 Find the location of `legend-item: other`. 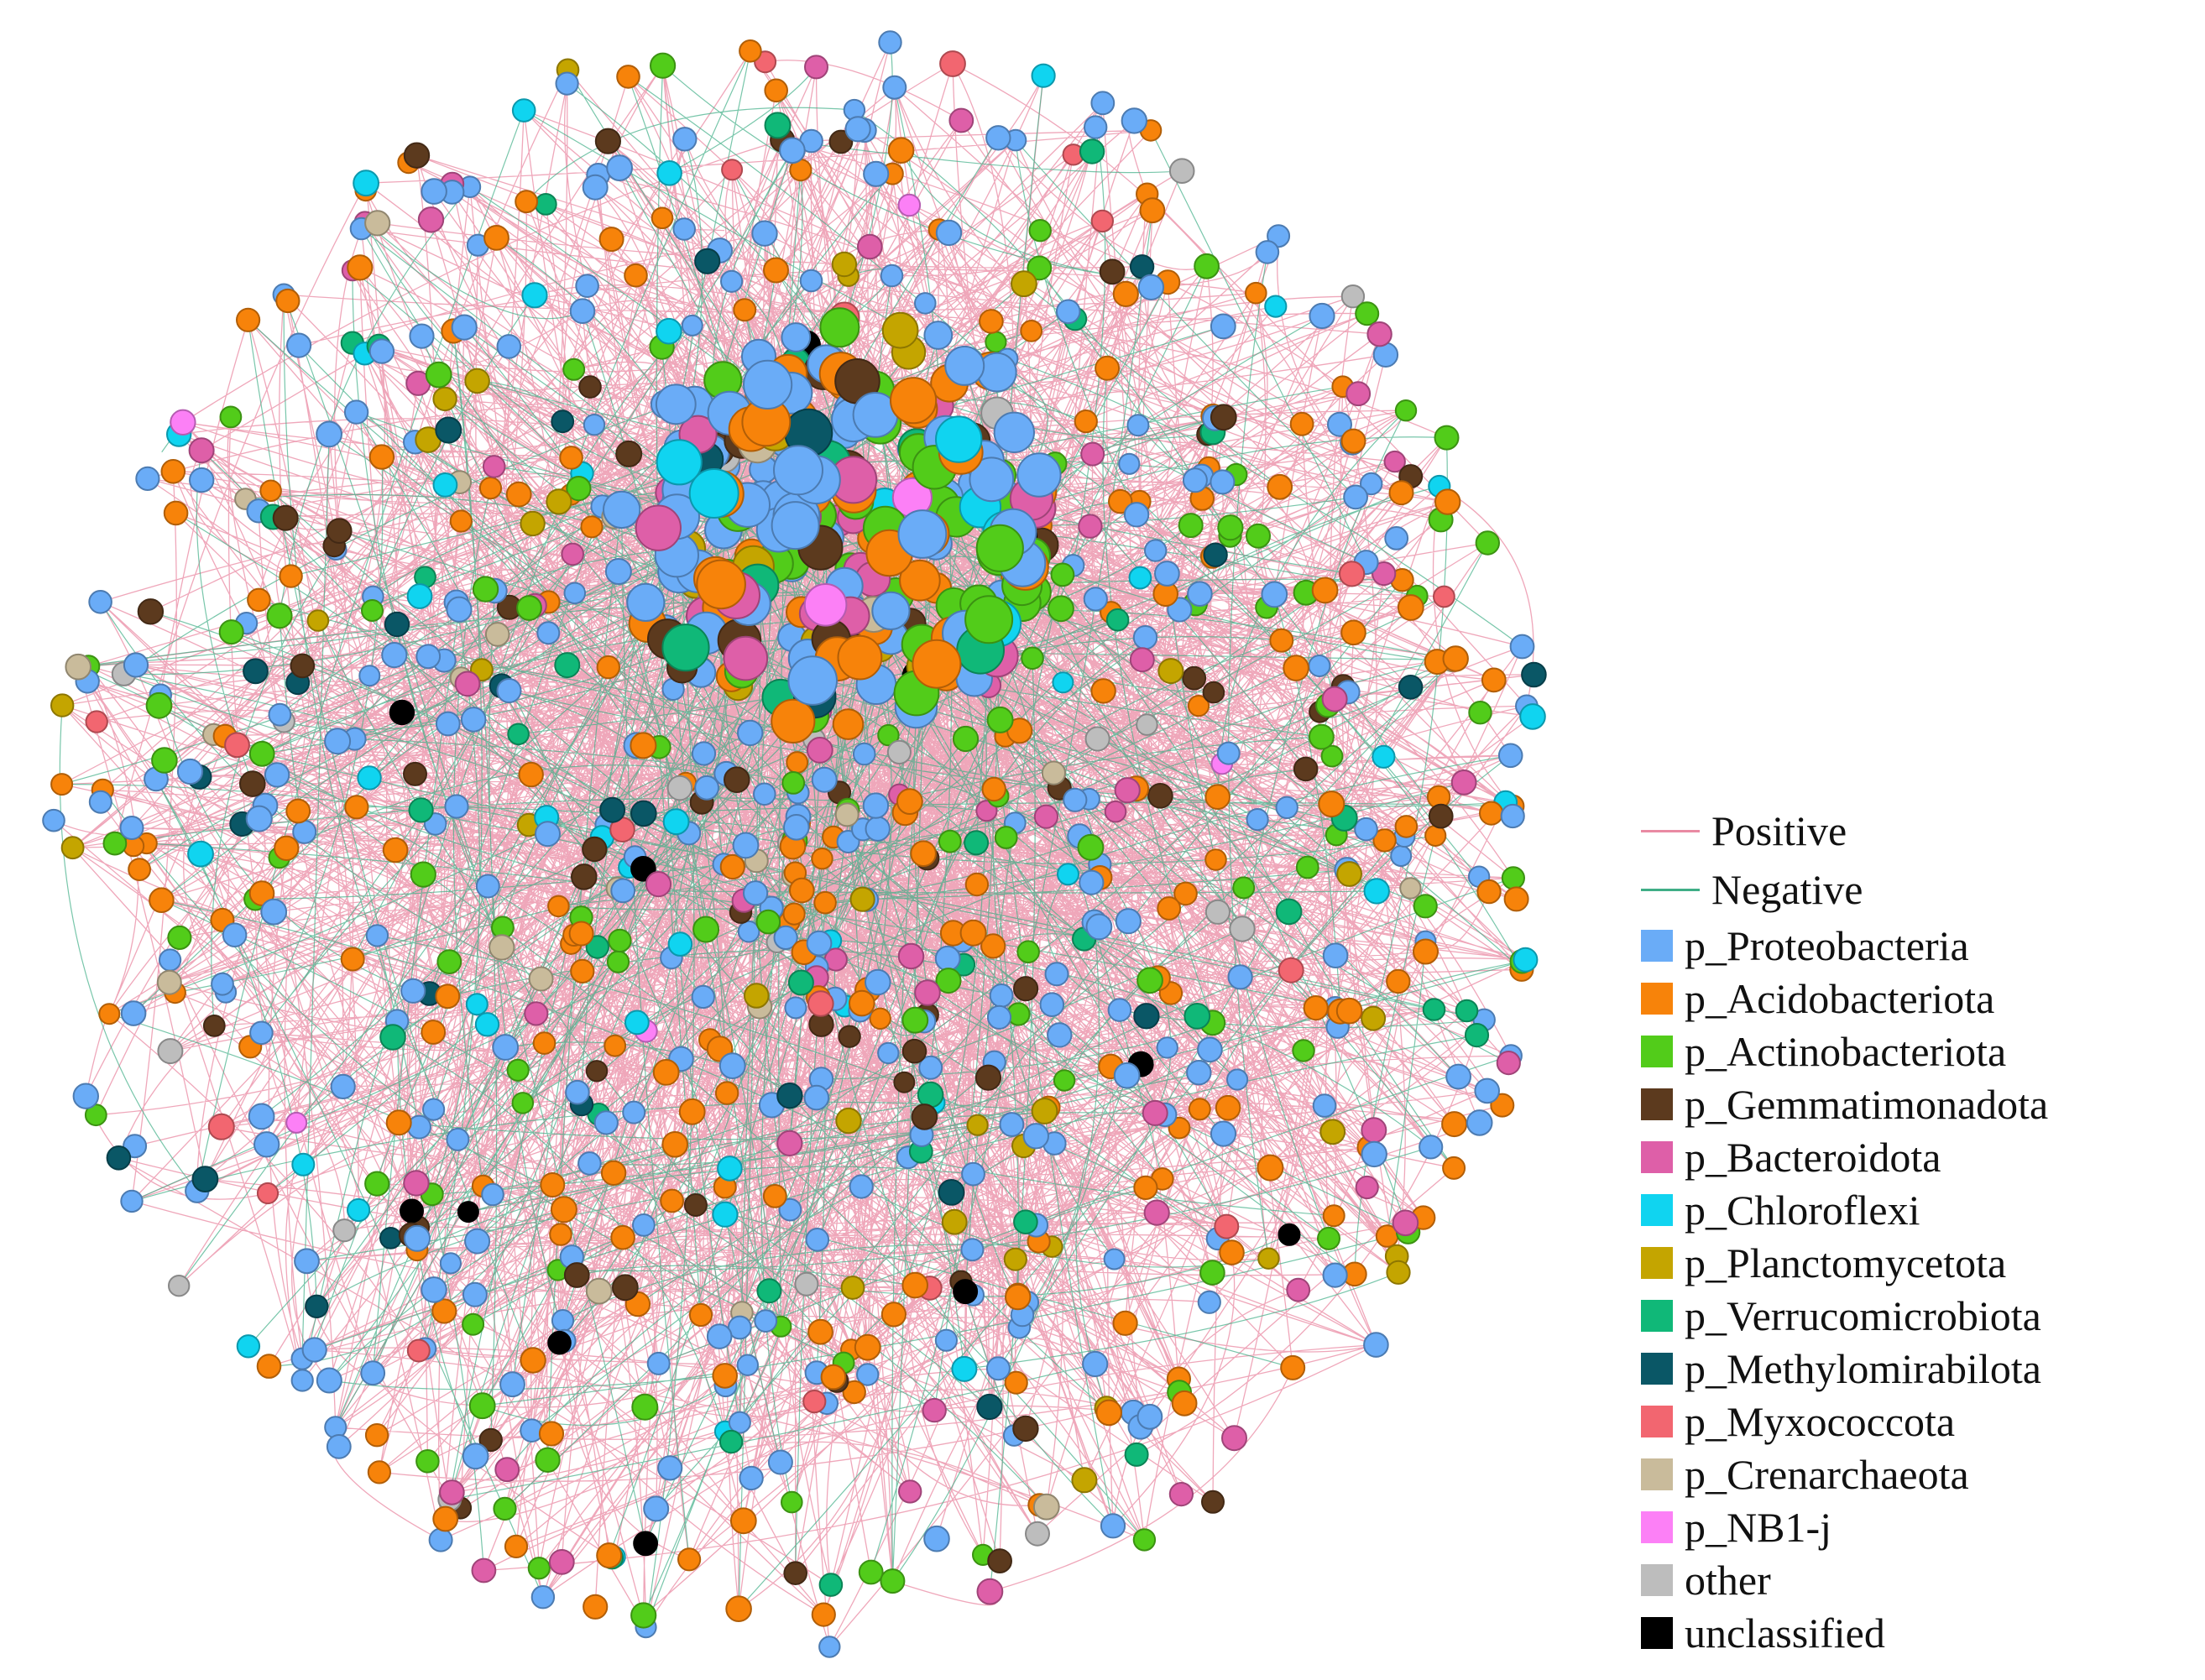

legend-item: other is located at coordinates (1918, 1579).